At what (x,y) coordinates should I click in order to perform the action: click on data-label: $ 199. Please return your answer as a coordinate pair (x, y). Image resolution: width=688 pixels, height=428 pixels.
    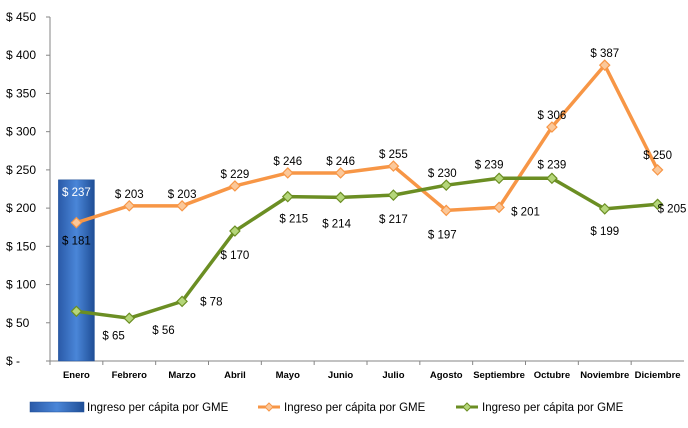
    Looking at the image, I should click on (604, 232).